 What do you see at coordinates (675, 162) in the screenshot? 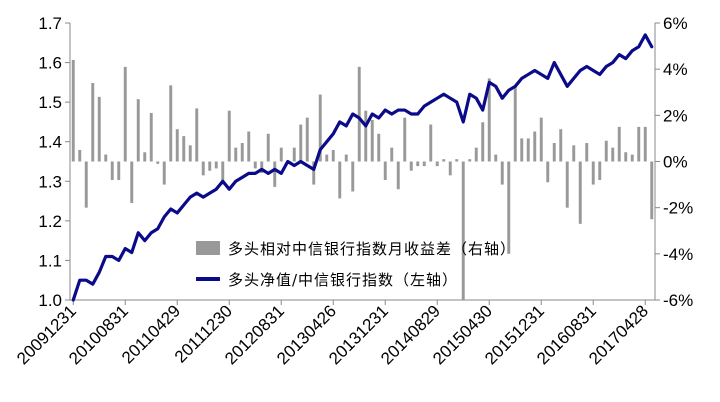
I see `right-tick-label: 0%` at bounding box center [675, 162].